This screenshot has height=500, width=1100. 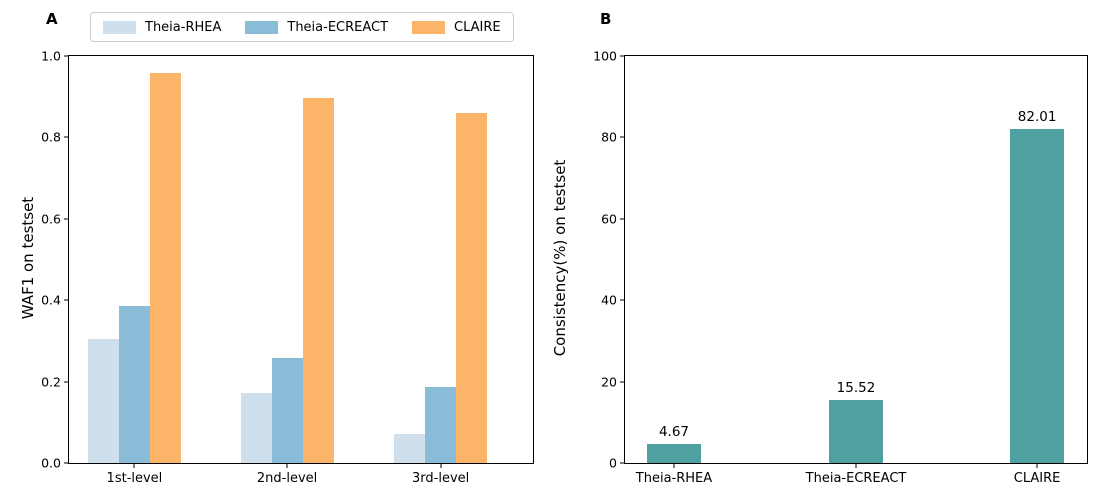 I want to click on bar-claire-2nd-level, so click(x=318, y=280).